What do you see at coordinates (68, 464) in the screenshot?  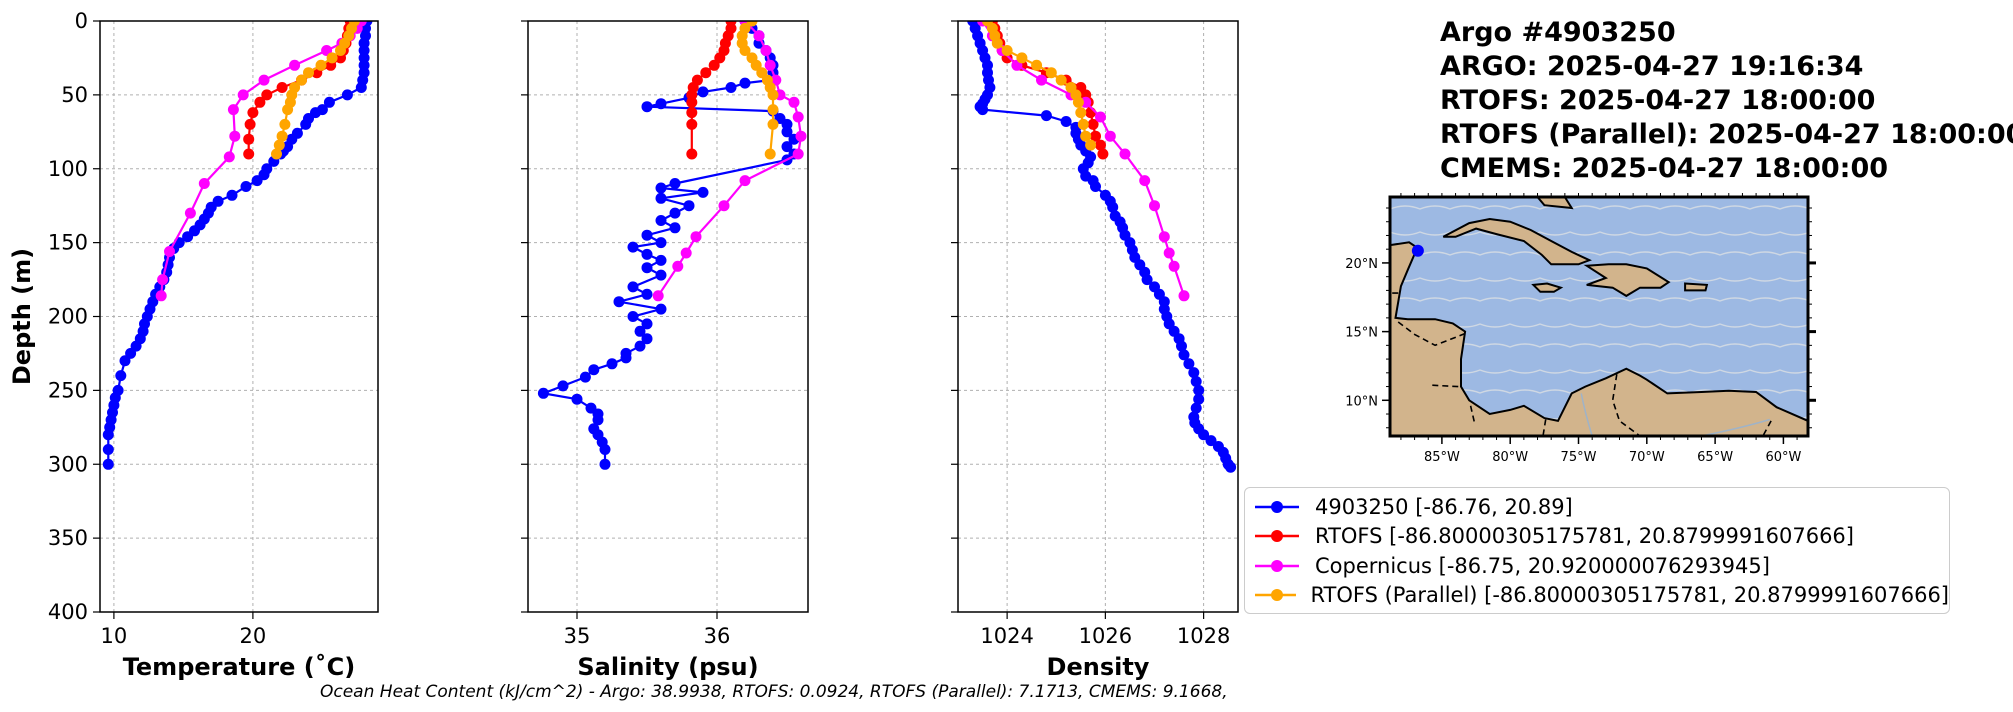 I see `y-tick-label: 300` at bounding box center [68, 464].